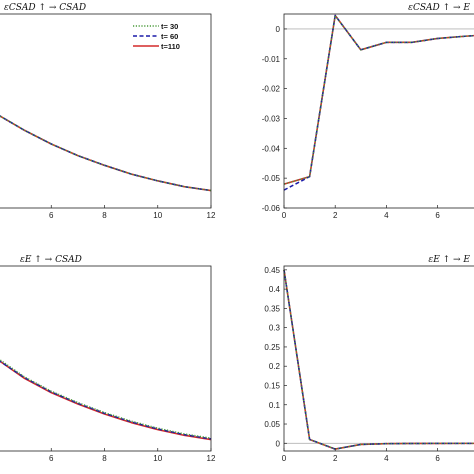  I want to click on y-tick-label: 0.15, so click(272, 385).